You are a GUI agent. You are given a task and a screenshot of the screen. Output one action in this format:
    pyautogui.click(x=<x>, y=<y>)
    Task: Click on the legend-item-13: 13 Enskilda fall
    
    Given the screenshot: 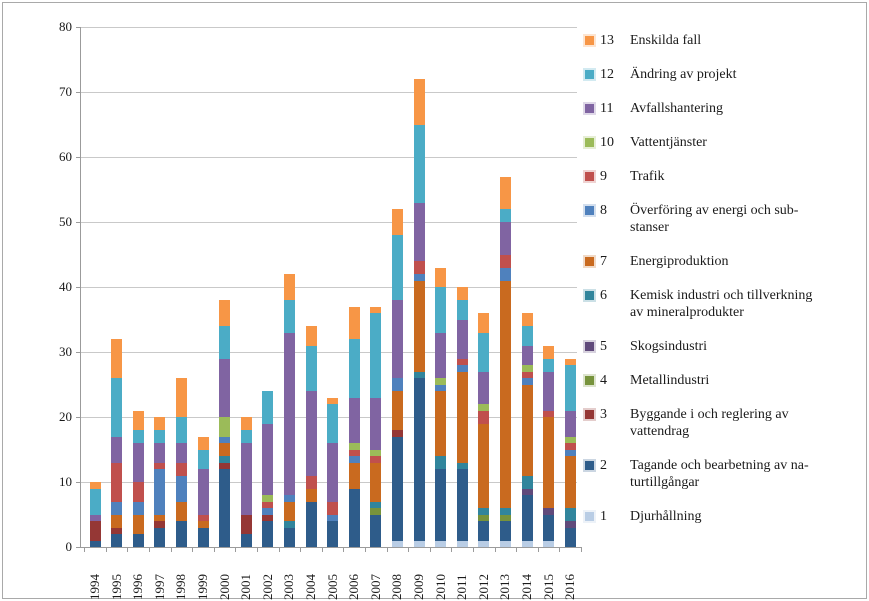 What is the action you would take?
    pyautogui.click(x=723, y=40)
    